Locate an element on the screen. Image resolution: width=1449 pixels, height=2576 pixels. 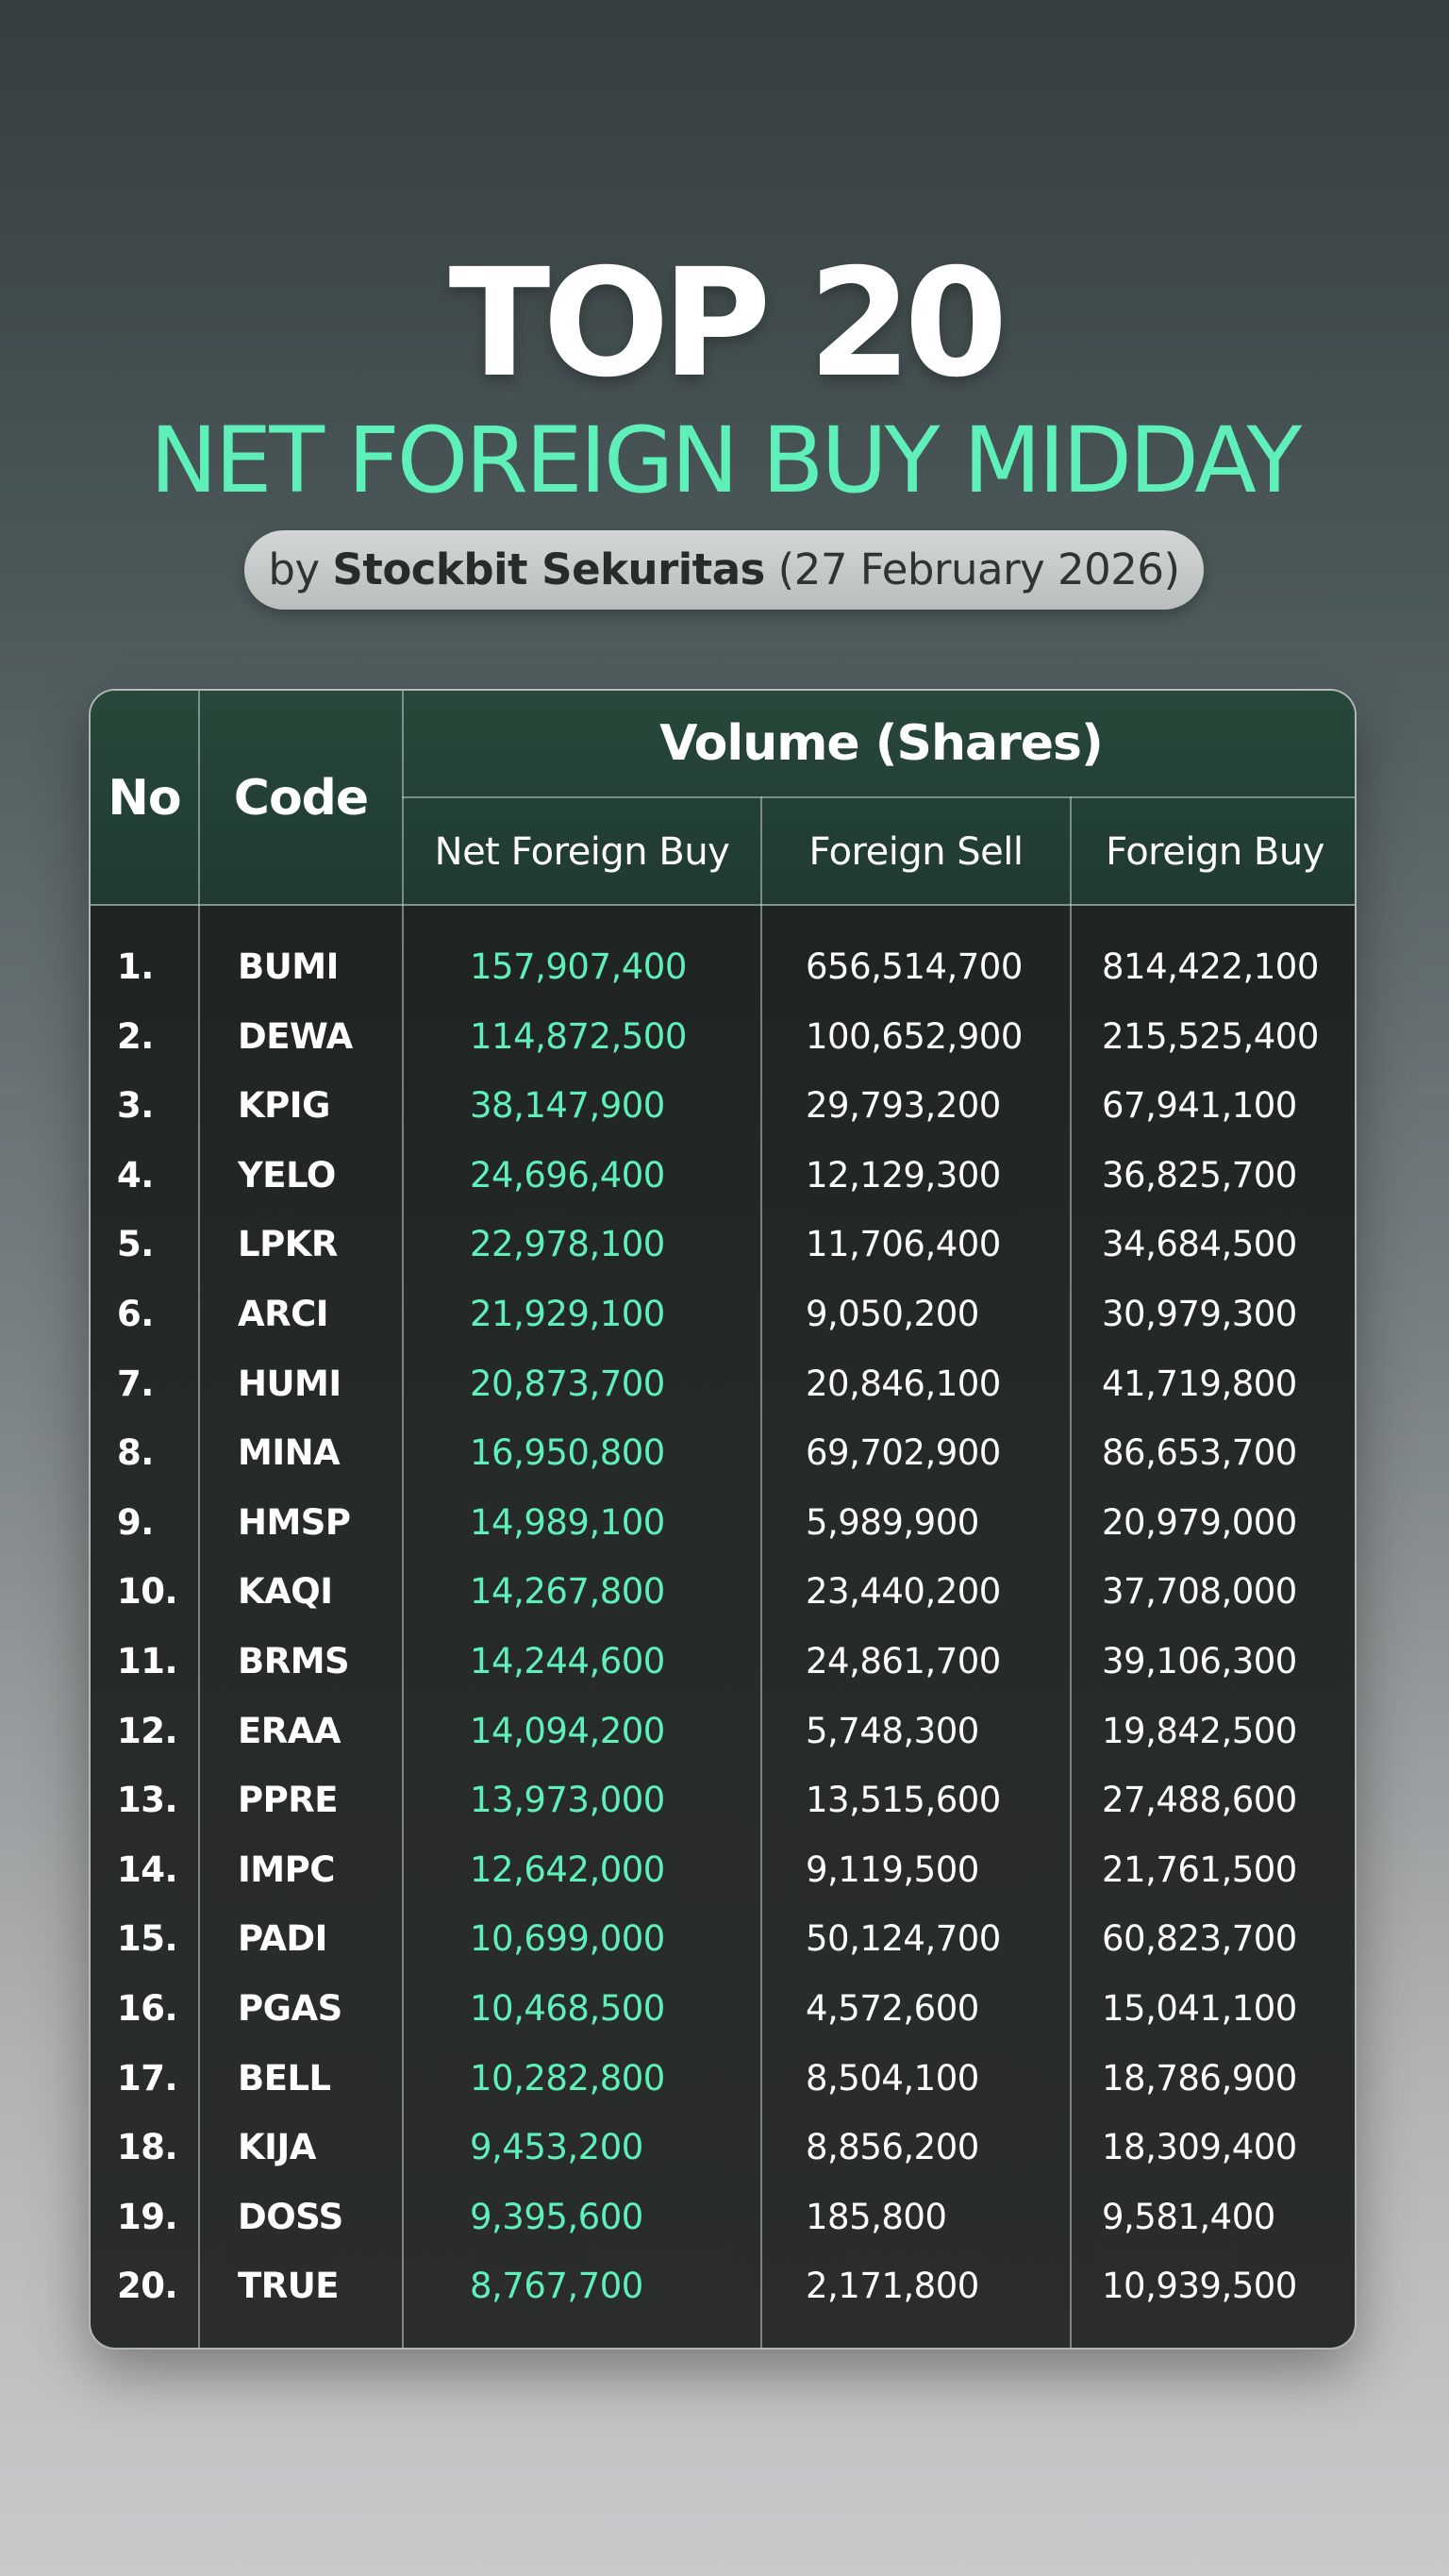
row-number: 20. is located at coordinates (148, 2286).